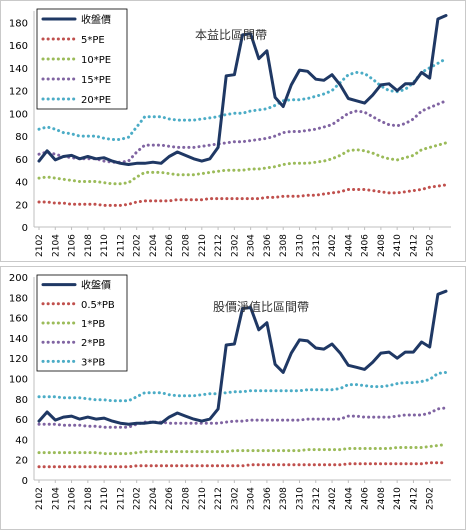  What do you see at coordinates (96, 60) in the screenshot?
I see `legend-label-2: 10*PE` at bounding box center [96, 60].